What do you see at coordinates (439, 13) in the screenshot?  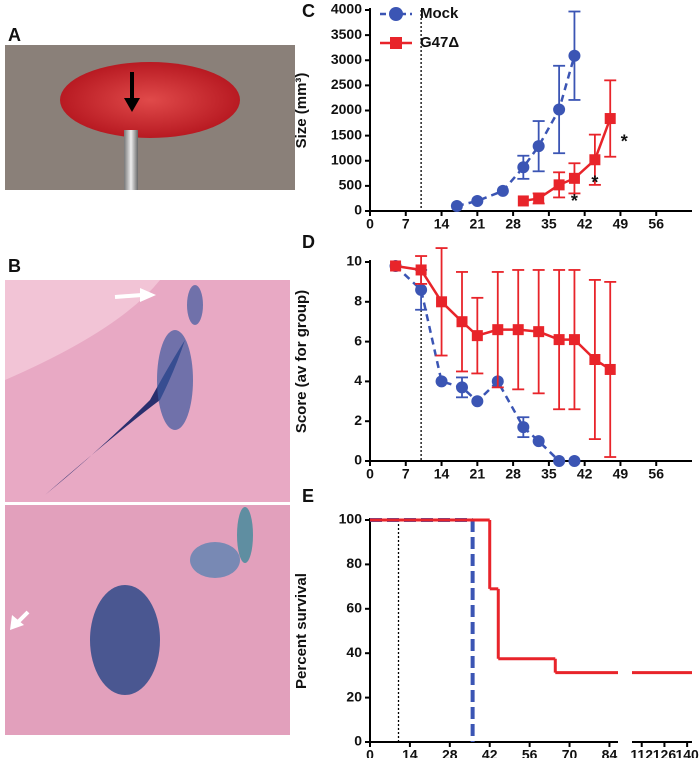 I see `legend-label: Mock` at bounding box center [439, 13].